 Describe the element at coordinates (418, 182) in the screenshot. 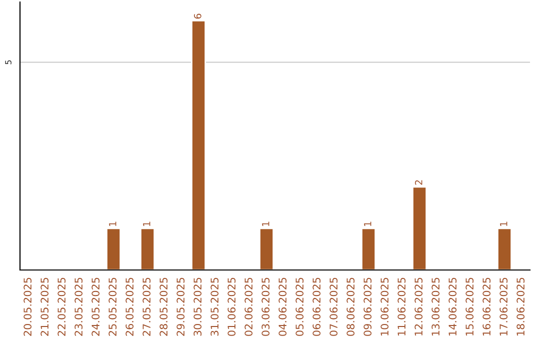

I see `data-label: 2` at that location.